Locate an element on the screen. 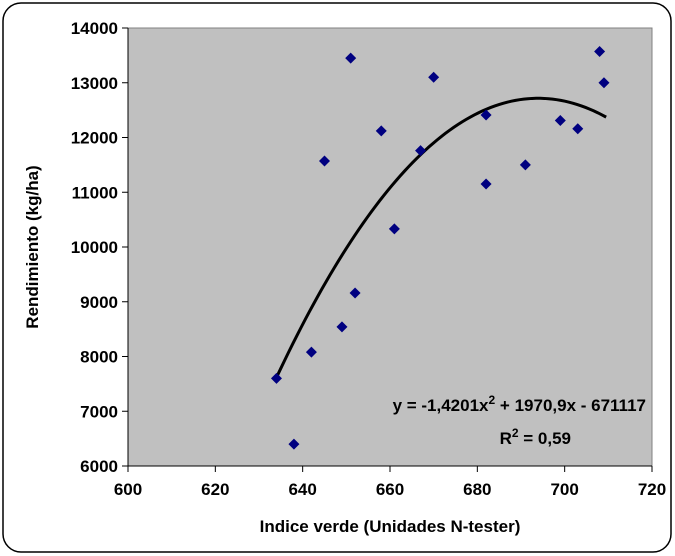 Image resolution: width=675 pixels, height=556 pixels. x-axis-ticks: 600 620 640 660 680 700 720 is located at coordinates (390, 482).